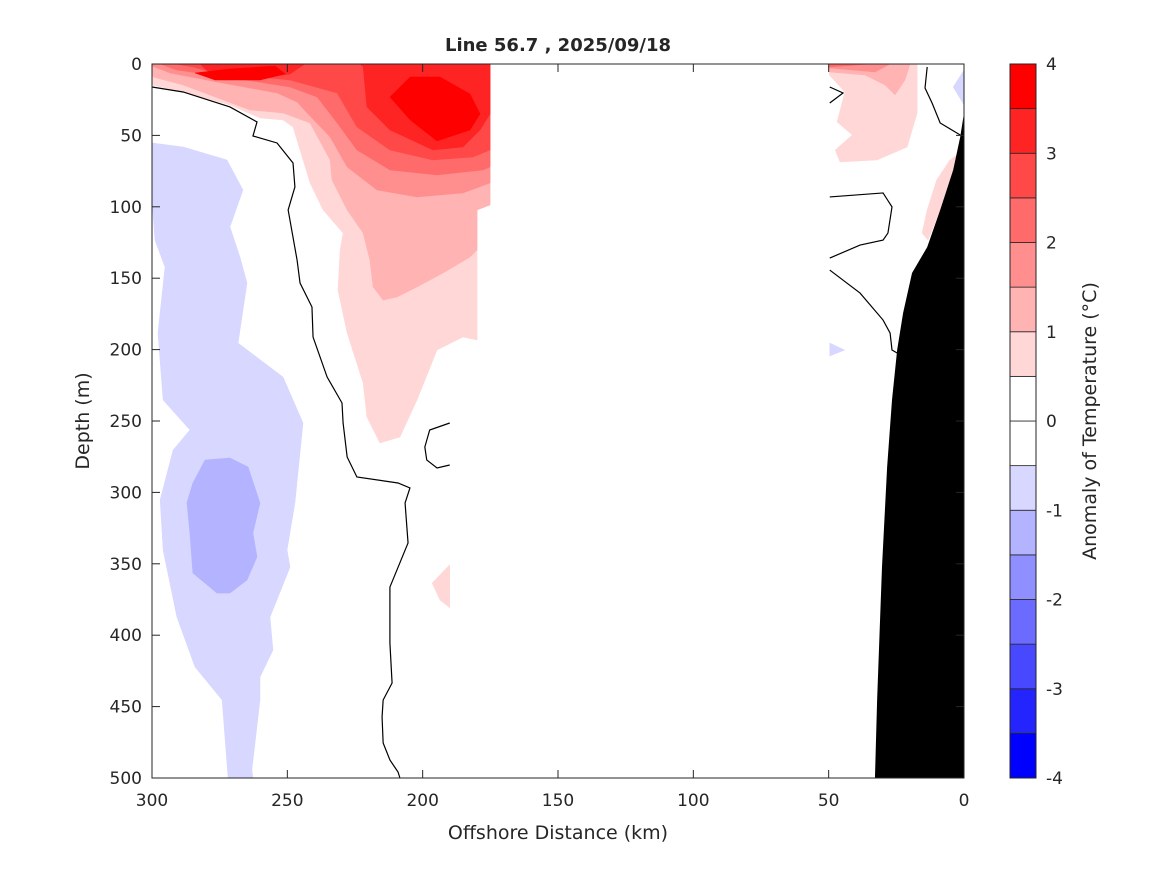 The width and height of the screenshot is (1167, 875). Describe the element at coordinates (693, 801) in the screenshot. I see `x-tick-label: 100` at that location.